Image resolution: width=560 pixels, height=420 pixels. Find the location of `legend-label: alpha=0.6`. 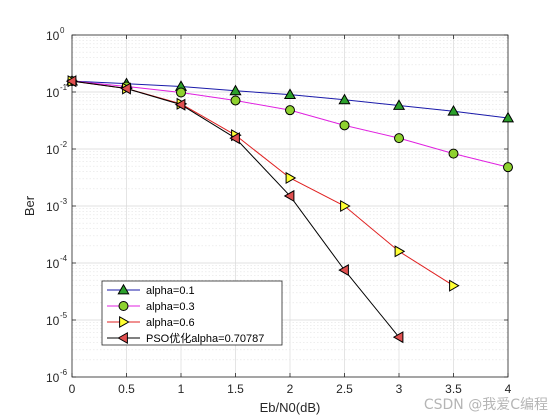

legend-label: alpha=0.6 is located at coordinates (170, 323).